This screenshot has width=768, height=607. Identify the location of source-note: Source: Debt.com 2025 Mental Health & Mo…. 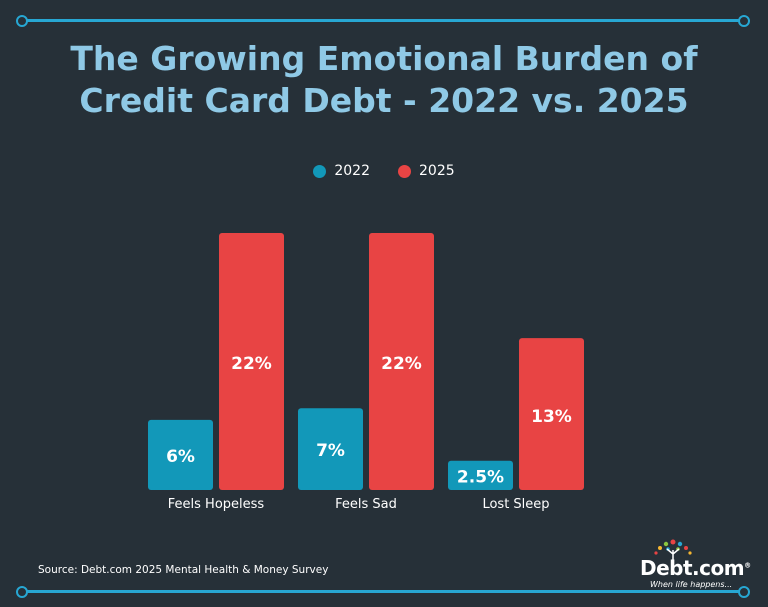
(183, 570).